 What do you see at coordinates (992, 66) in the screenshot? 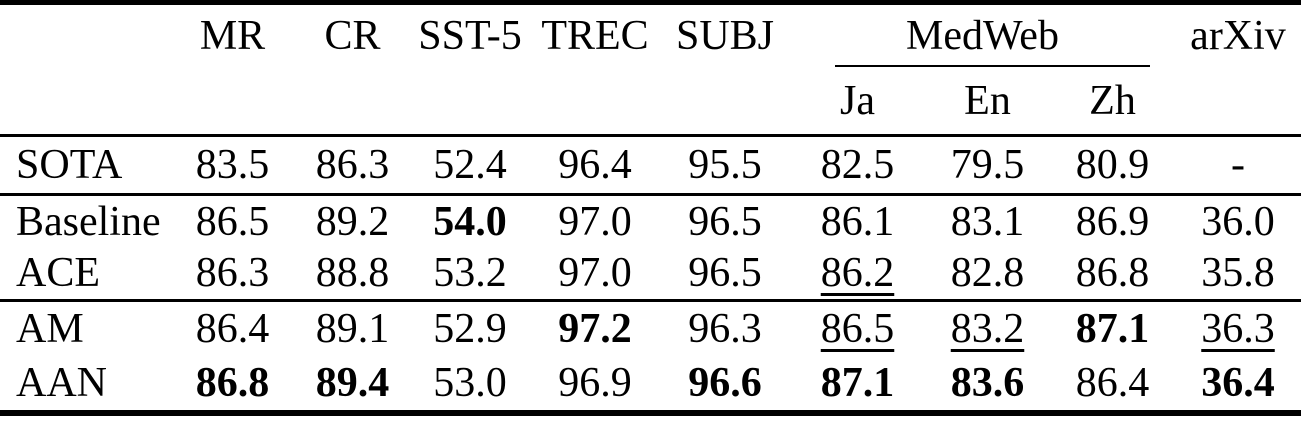
I see `medweb-spanner-rule` at bounding box center [992, 66].